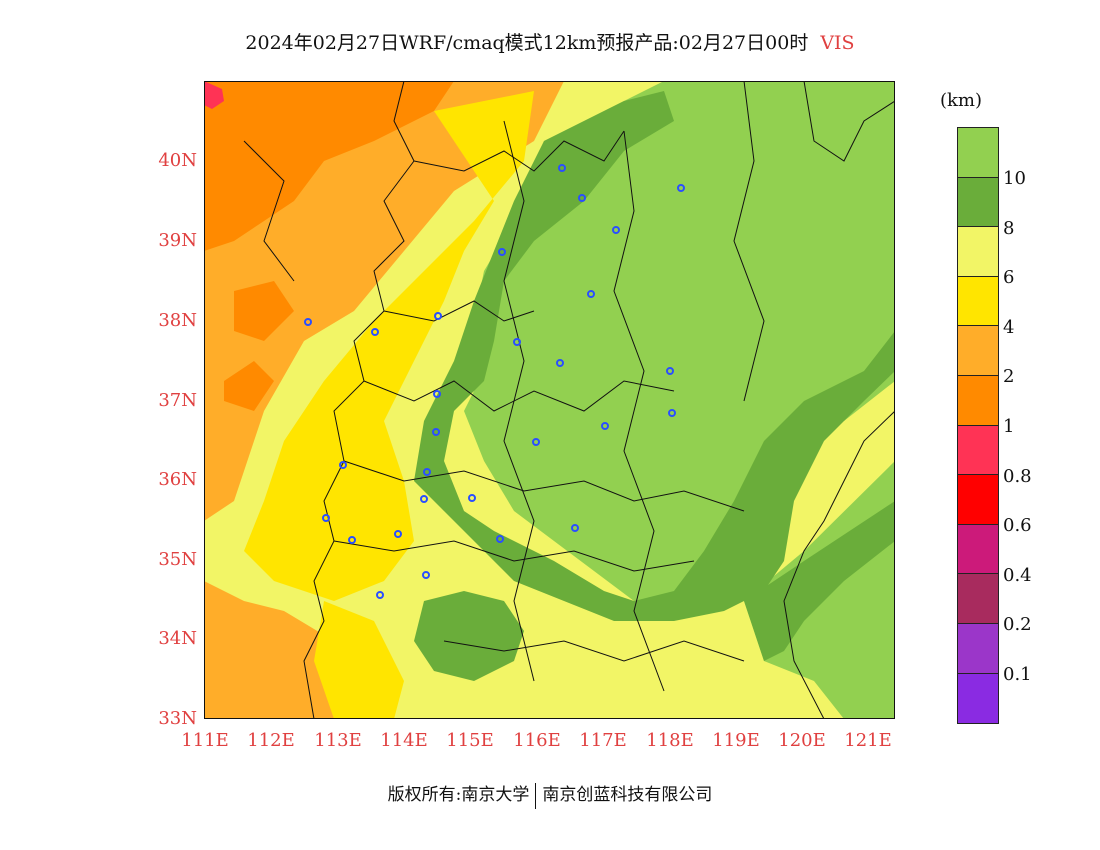 Image resolution: width=1100 pixels, height=850 pixels. What do you see at coordinates (537, 740) in the screenshot?
I see `lon-label-116e: 116E` at bounding box center [537, 740].